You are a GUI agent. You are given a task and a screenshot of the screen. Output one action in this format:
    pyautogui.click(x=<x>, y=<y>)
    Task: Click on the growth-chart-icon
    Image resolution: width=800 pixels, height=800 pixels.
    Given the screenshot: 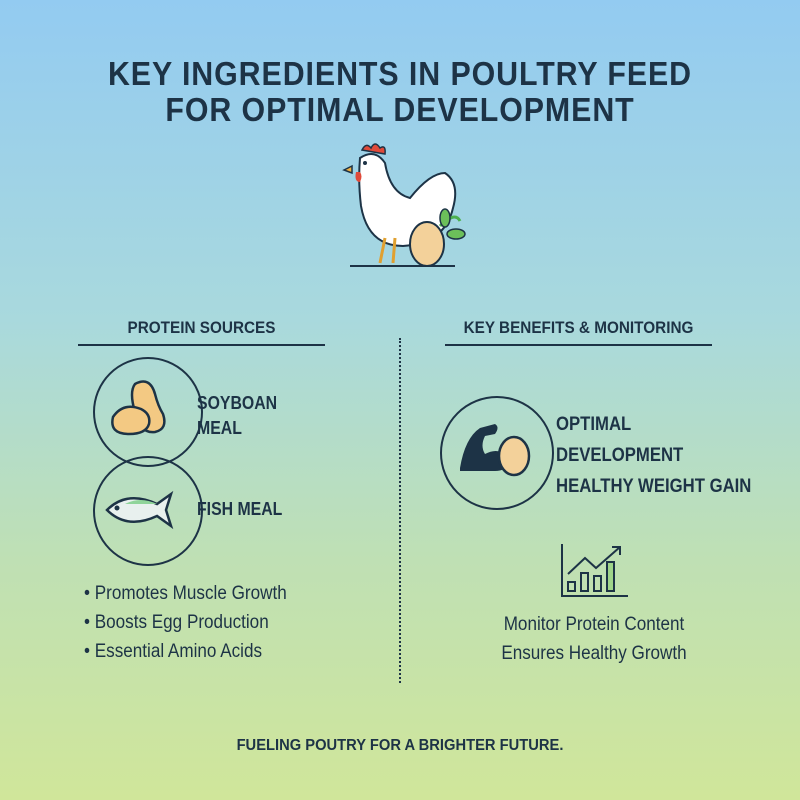 What is the action you would take?
    pyautogui.click(x=594, y=570)
    